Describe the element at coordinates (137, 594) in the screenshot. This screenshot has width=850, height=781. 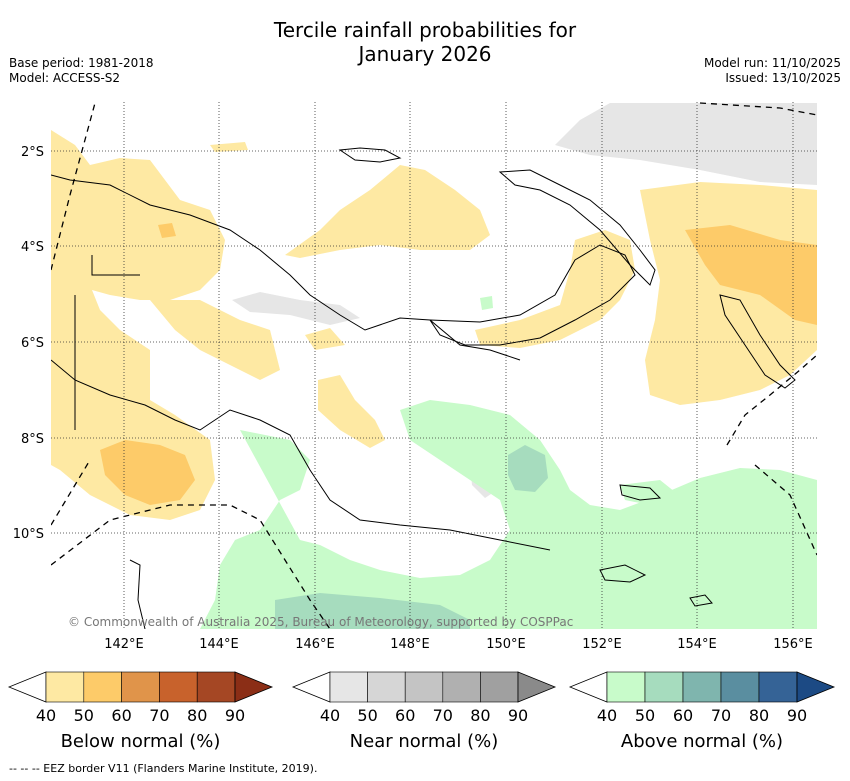
I see `island-cape-york` at that location.